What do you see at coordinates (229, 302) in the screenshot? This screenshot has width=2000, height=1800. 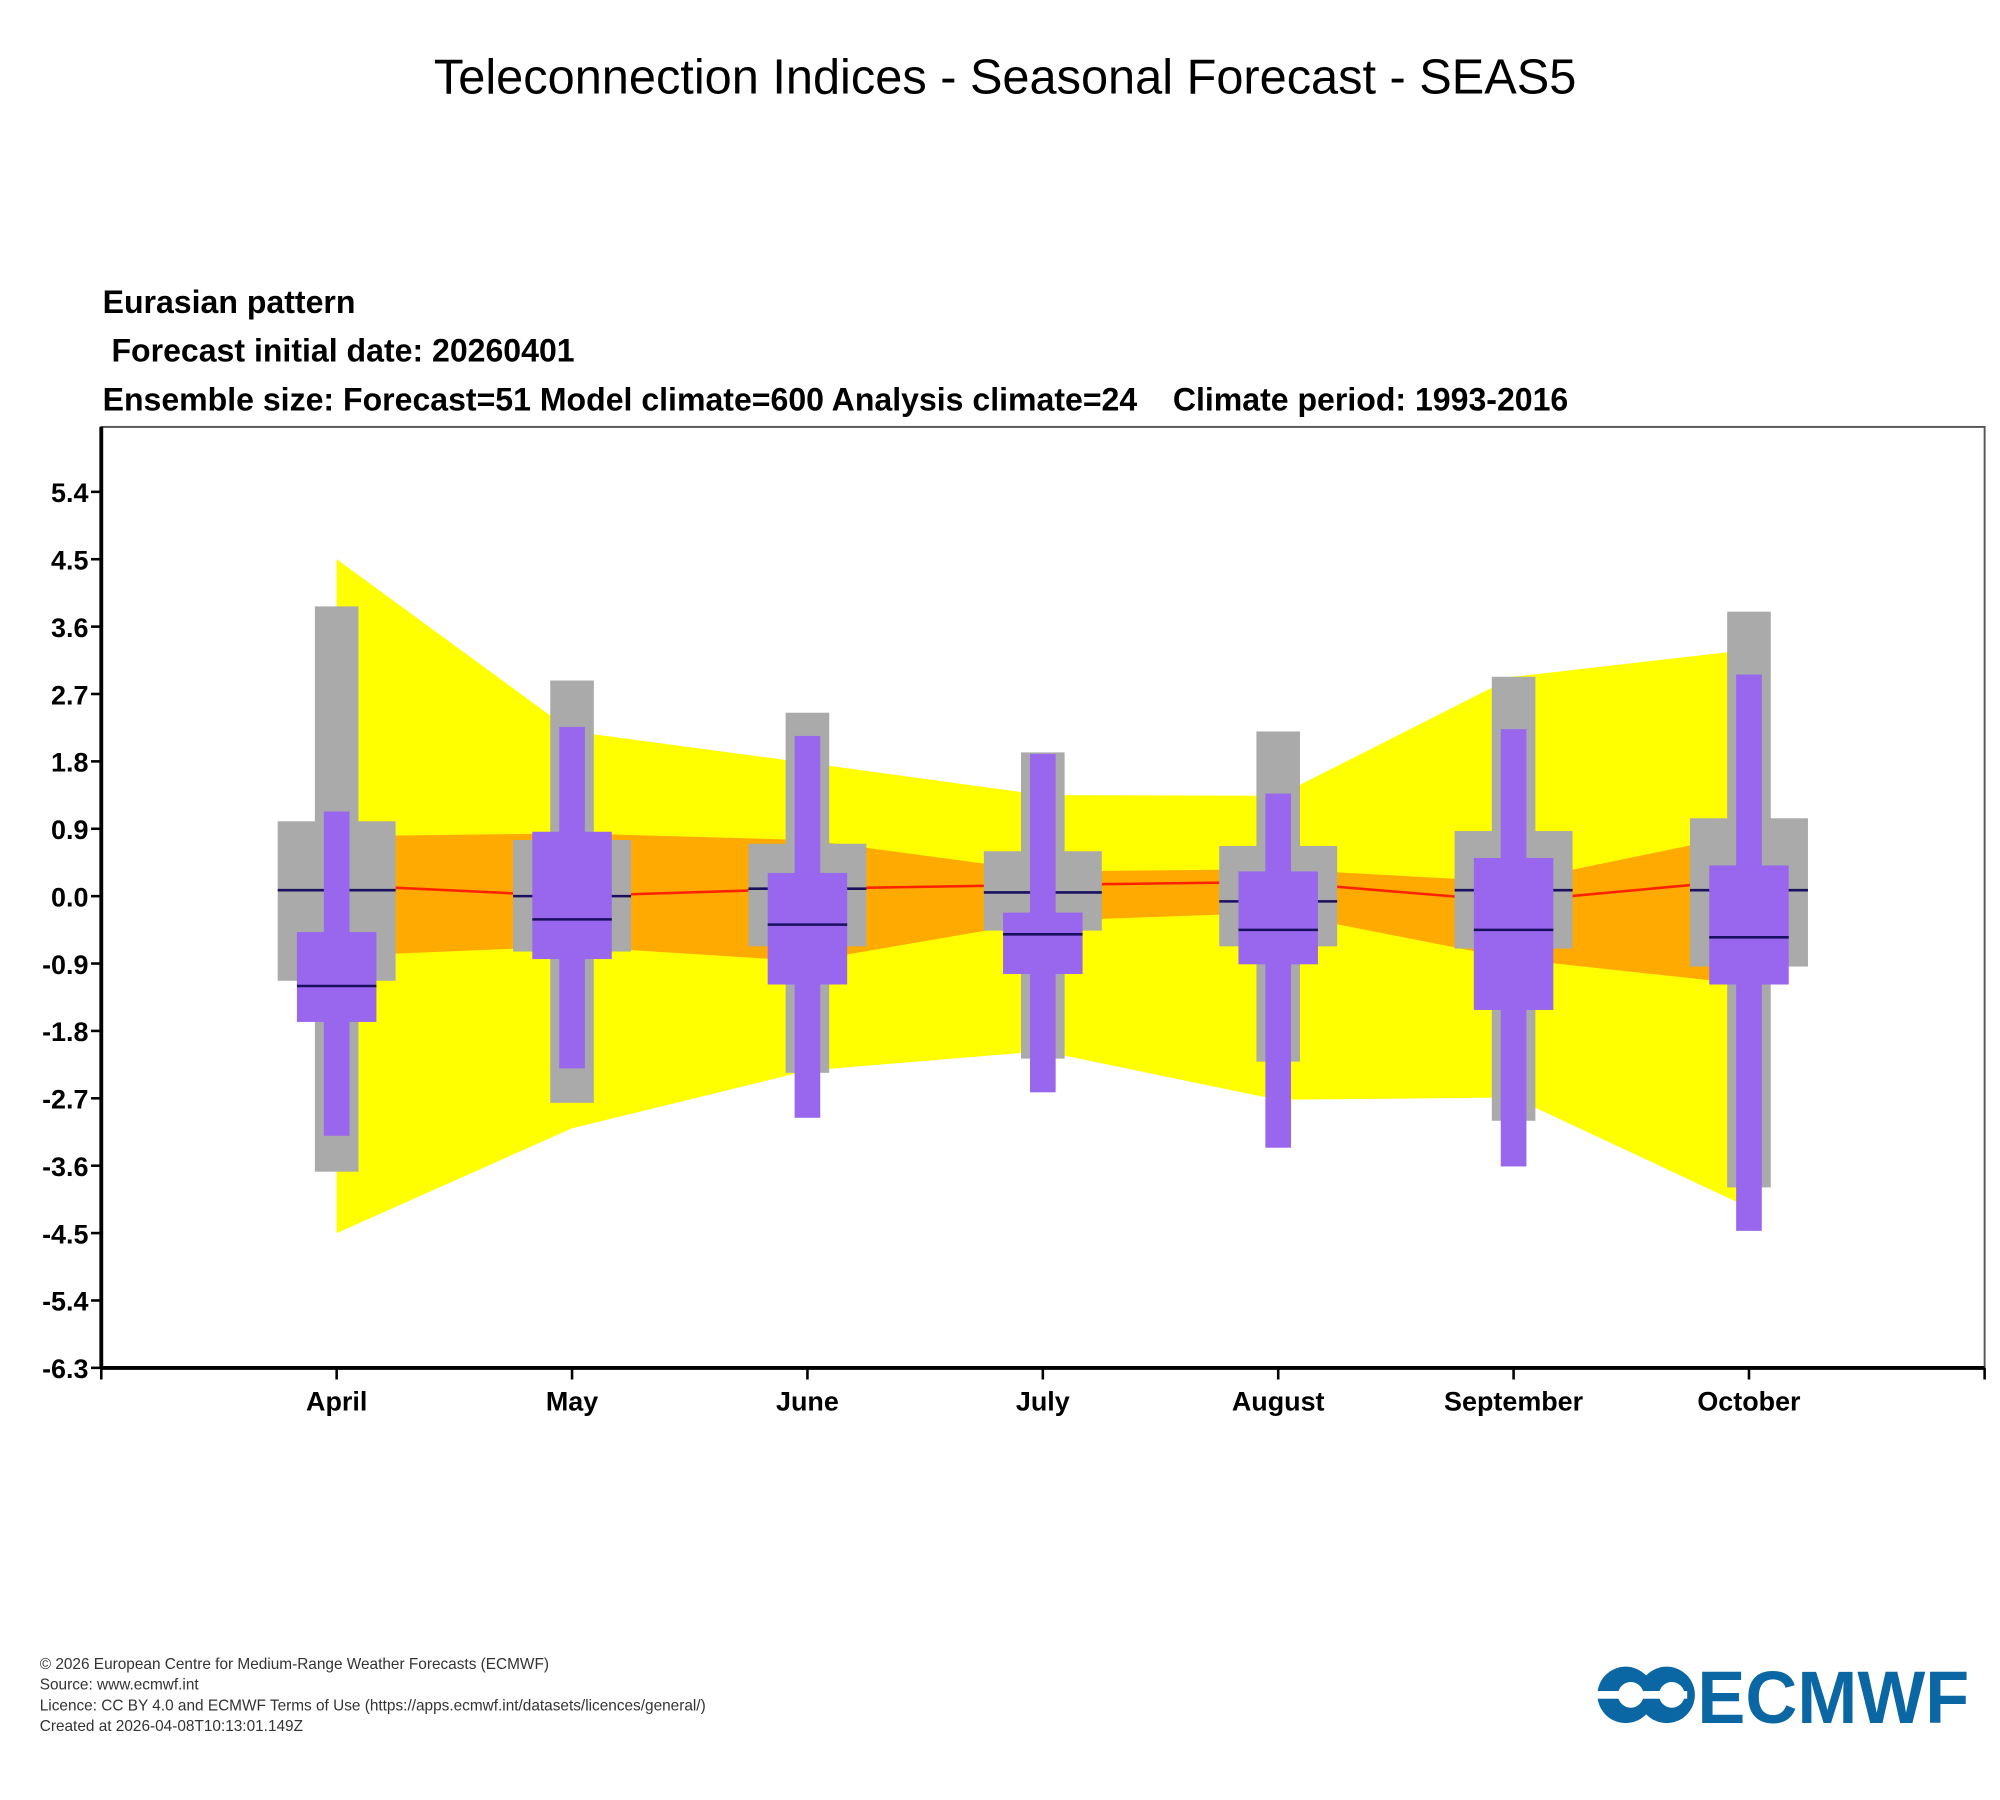 I see `chart-title: Eurasian pattern` at bounding box center [229, 302].